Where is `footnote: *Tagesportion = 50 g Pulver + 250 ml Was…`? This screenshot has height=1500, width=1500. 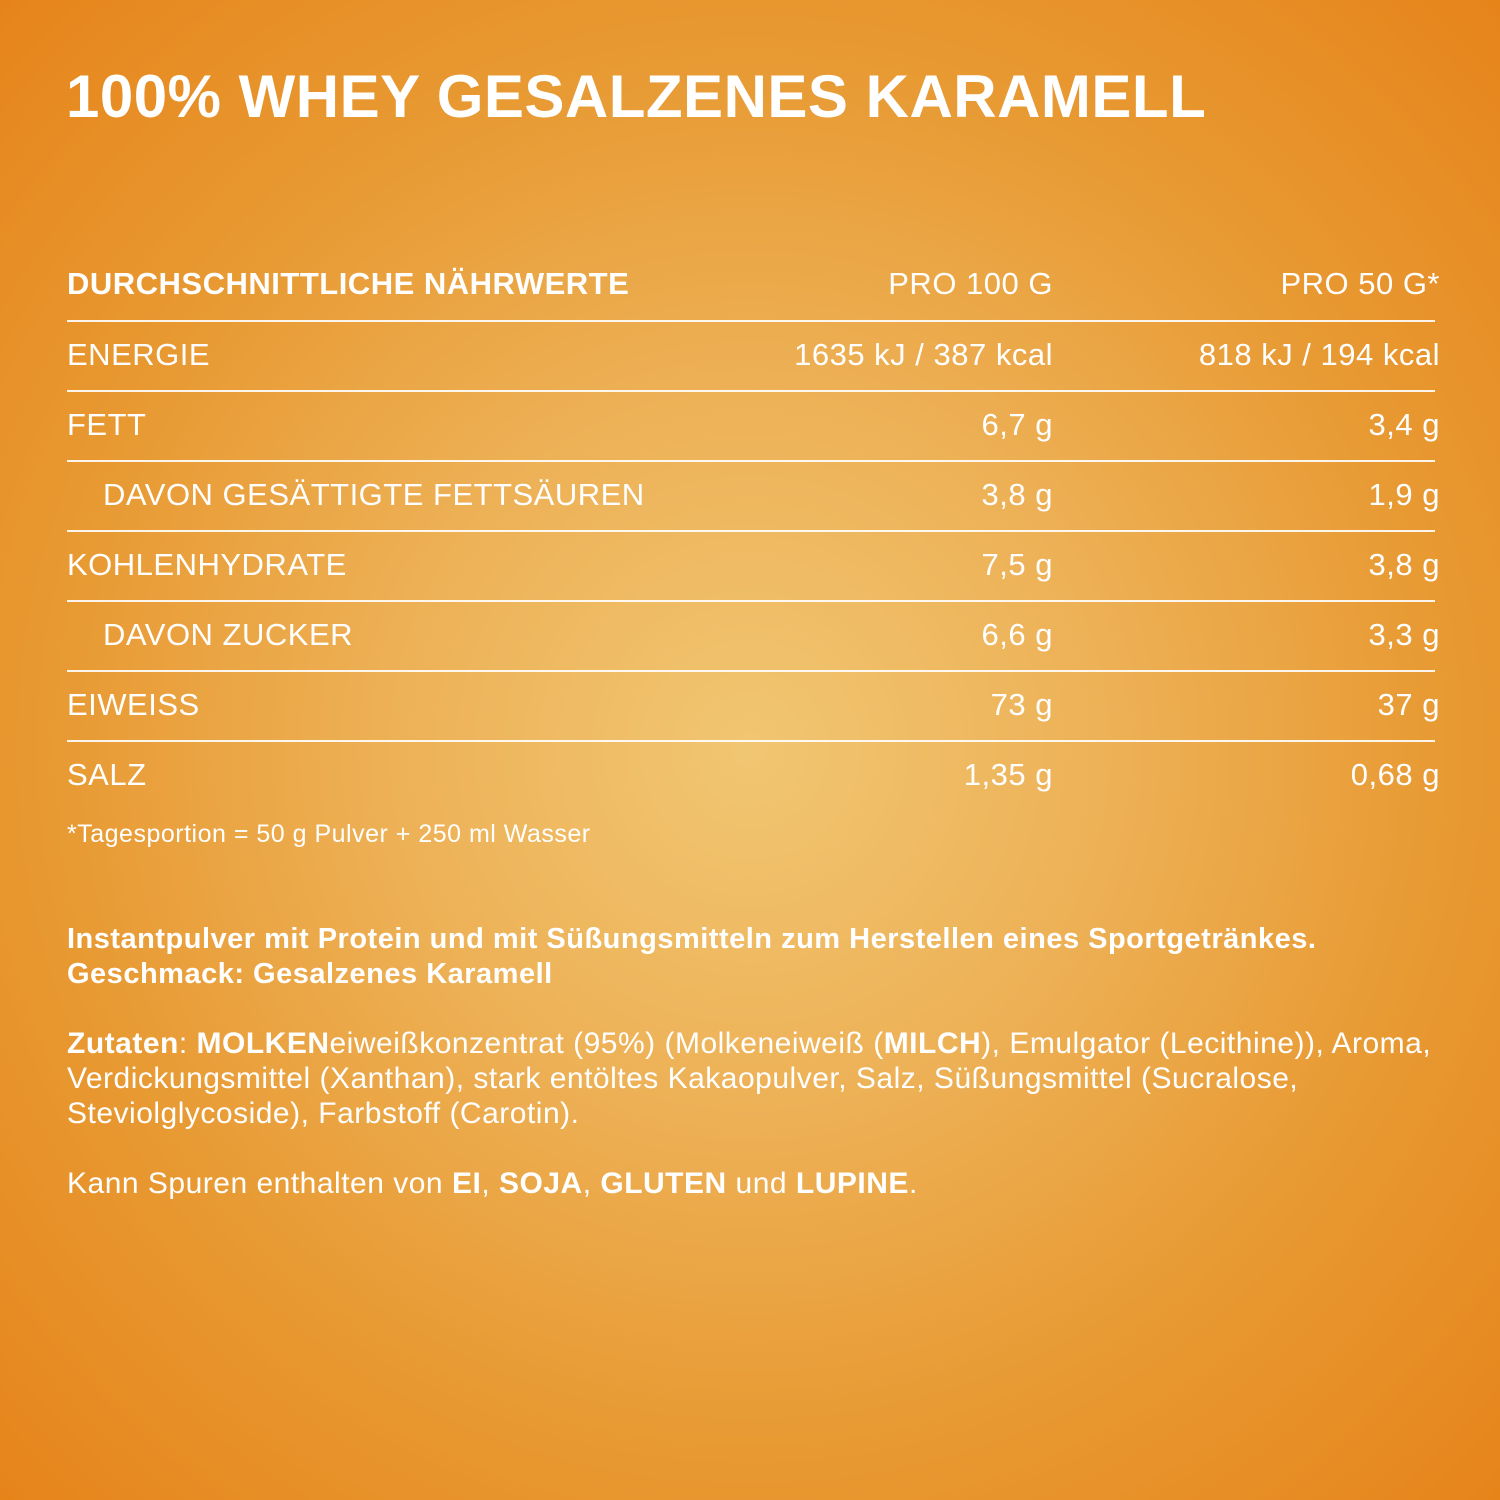 footnote: *Tagesportion = 50 g Pulver + 250 ml Was… is located at coordinates (329, 834).